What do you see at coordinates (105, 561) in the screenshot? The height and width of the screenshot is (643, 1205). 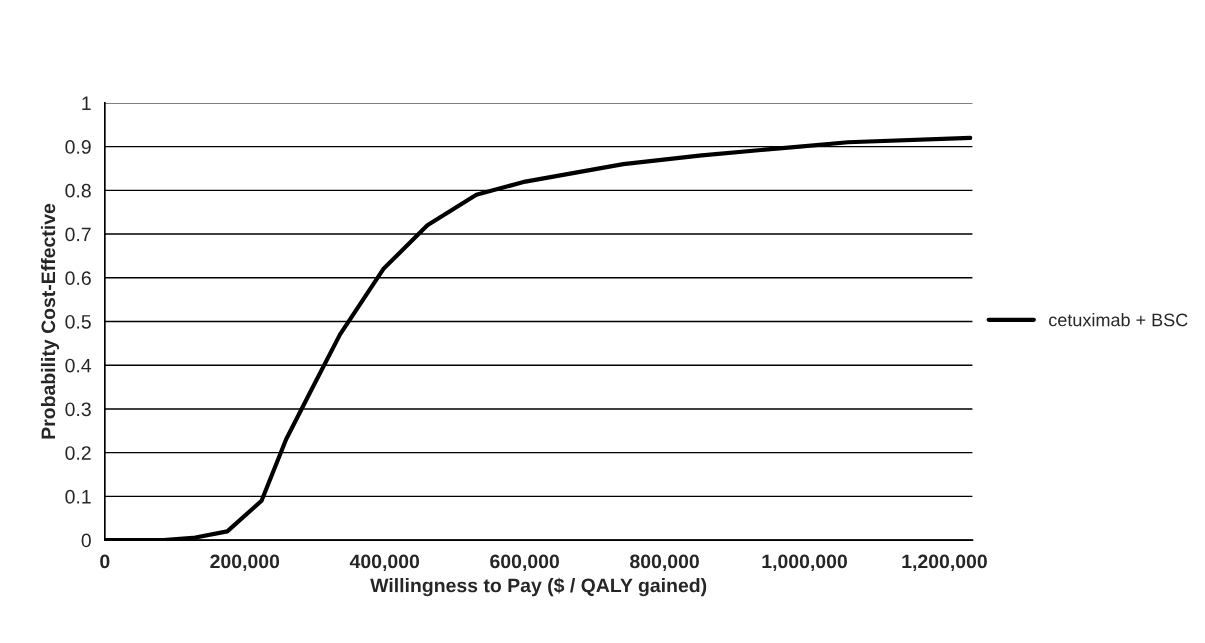 I see `x-tick-label: 0` at bounding box center [105, 561].